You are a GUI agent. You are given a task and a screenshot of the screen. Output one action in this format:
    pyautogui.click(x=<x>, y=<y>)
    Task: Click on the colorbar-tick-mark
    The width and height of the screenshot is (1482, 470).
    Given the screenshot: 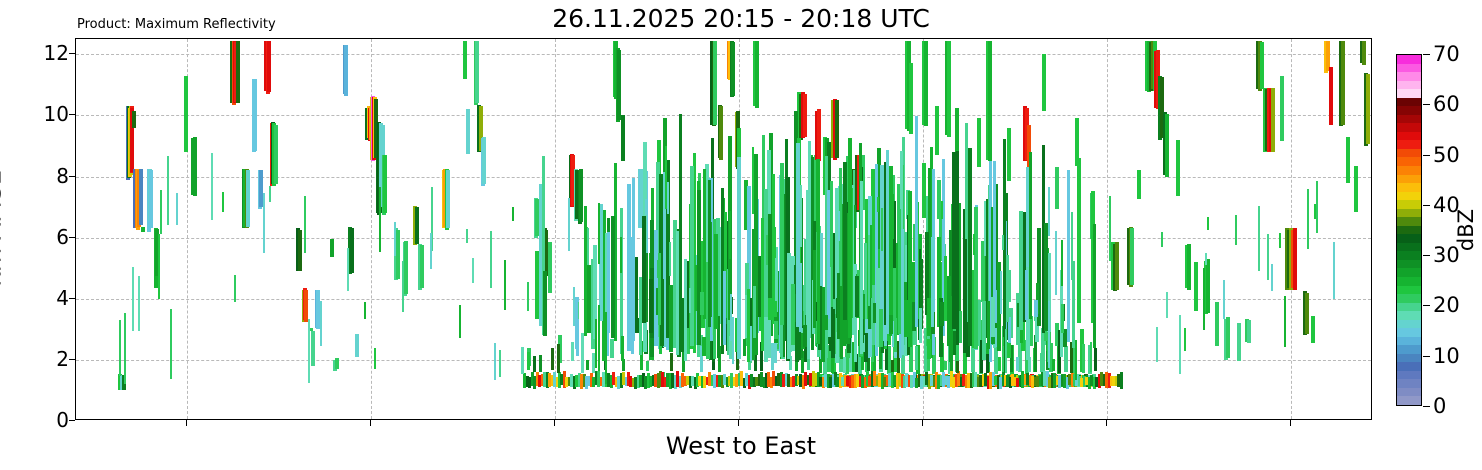 What is the action you would take?
    pyautogui.click(x=1426, y=105)
    